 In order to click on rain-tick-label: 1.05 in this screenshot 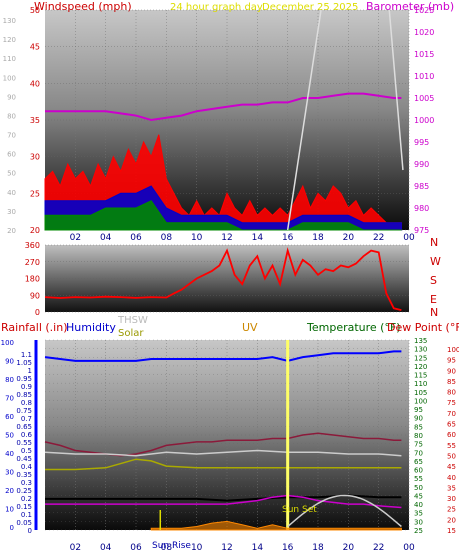, I will do `click(24, 363)`.